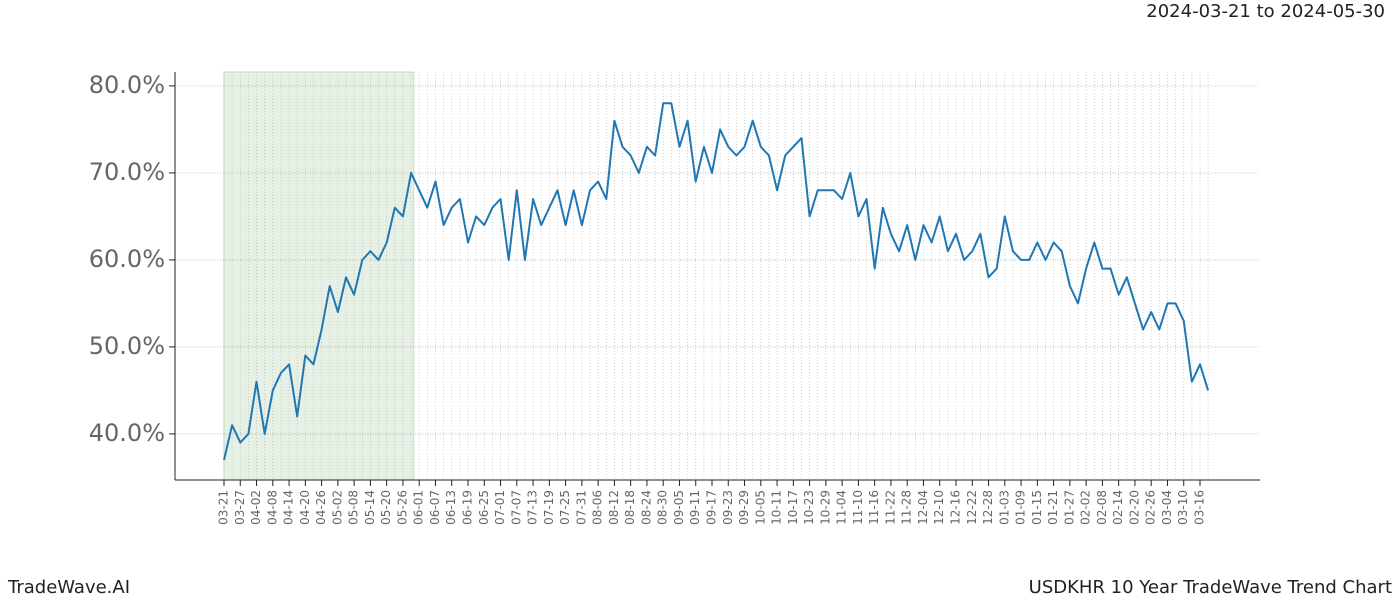 The height and width of the screenshot is (600, 1400). Describe the element at coordinates (614, 507) in the screenshot. I see `x-tick-label: 08-12` at that location.